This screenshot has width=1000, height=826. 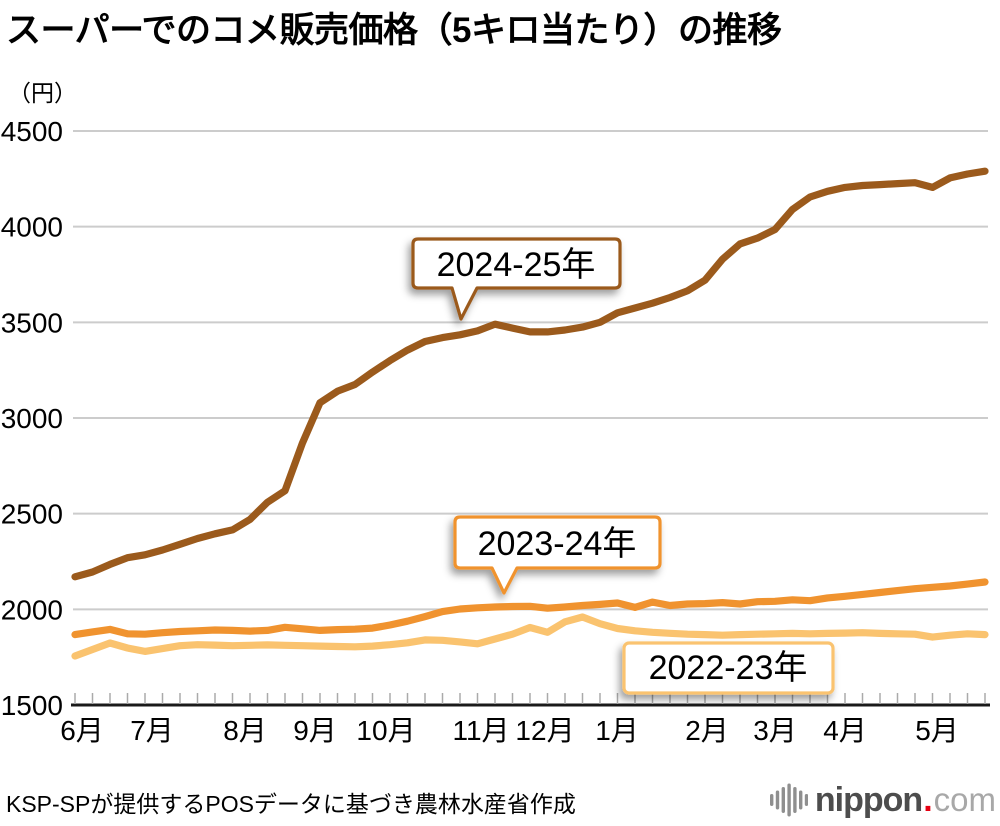 What do you see at coordinates (32, 705) in the screenshot?
I see `y-axis-tick-label: 1500` at bounding box center [32, 705].